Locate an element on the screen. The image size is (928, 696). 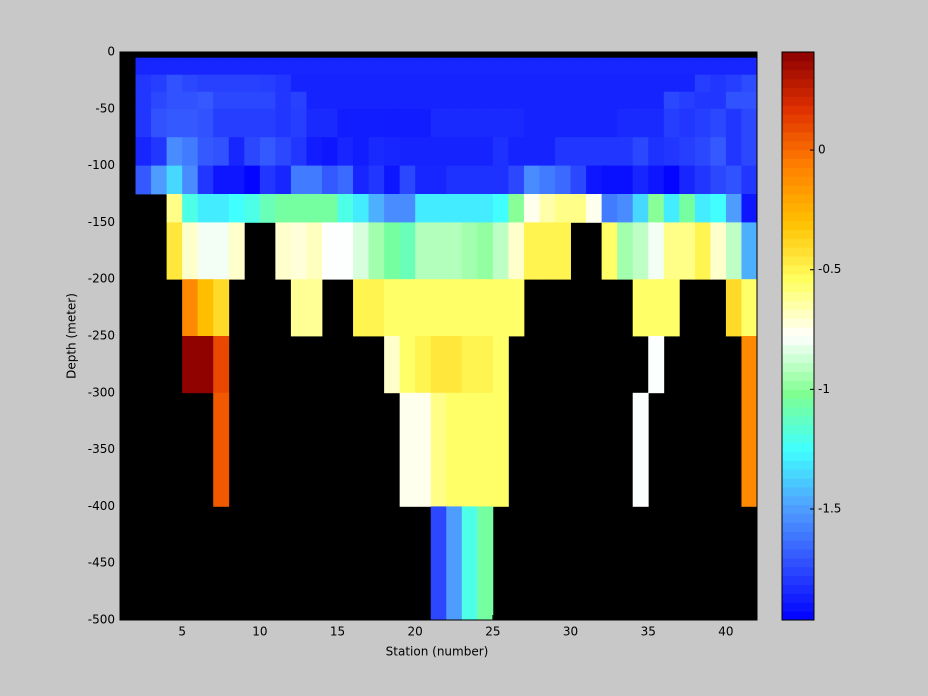
x-axis-label: Station (number) is located at coordinates (437, 652).